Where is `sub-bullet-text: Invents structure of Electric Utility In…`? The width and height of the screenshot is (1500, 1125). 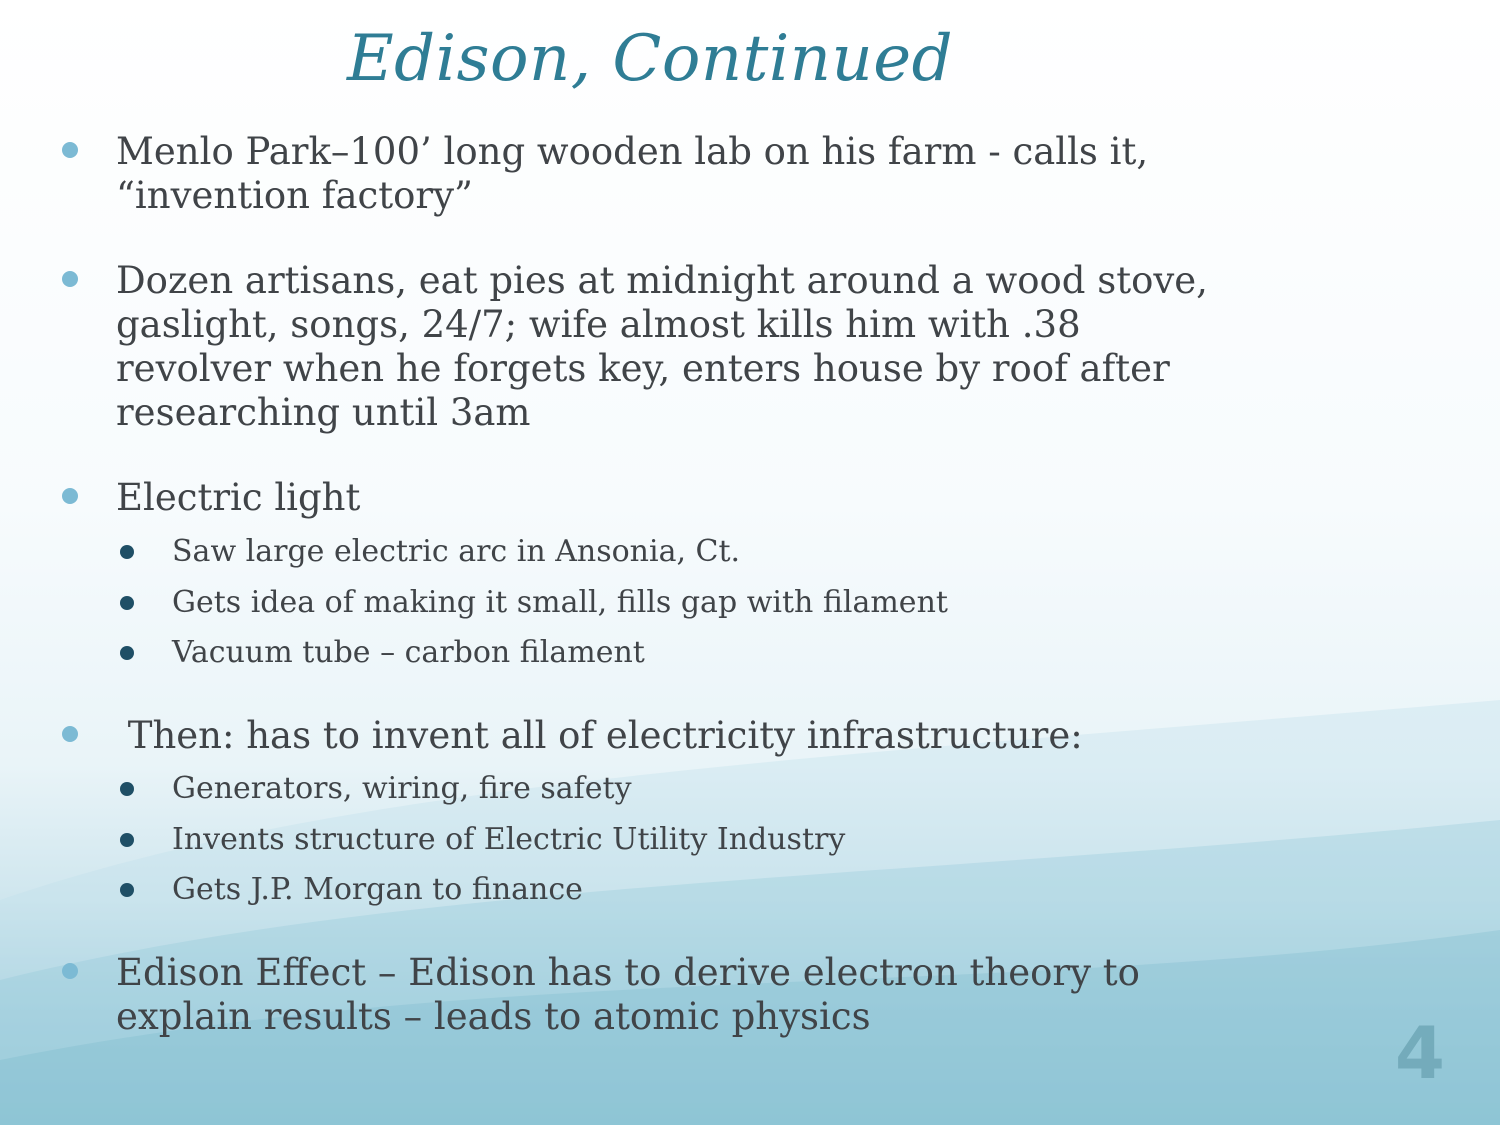
sub-bullet-text: Invents structure of Electric Utility In… is located at coordinates (509, 839).